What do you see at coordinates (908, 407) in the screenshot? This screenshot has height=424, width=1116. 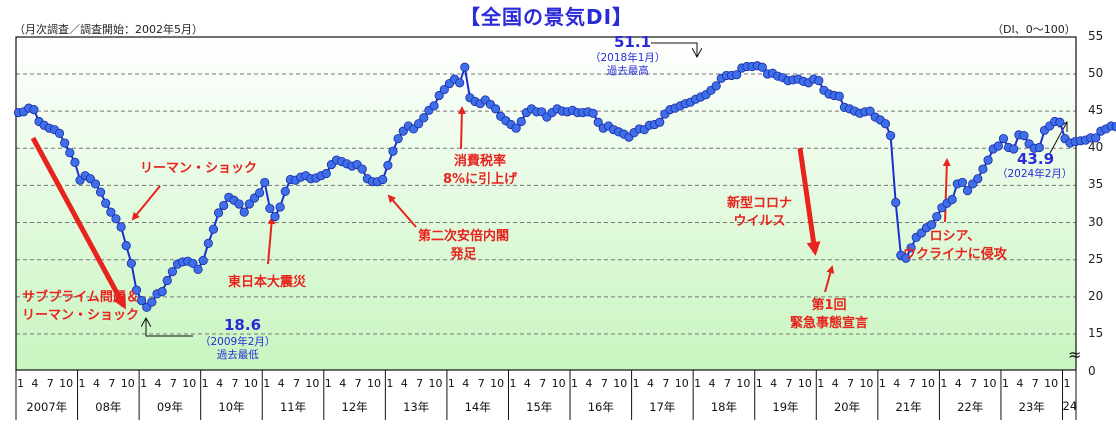 I see `x-year-label: 21年` at bounding box center [908, 407].